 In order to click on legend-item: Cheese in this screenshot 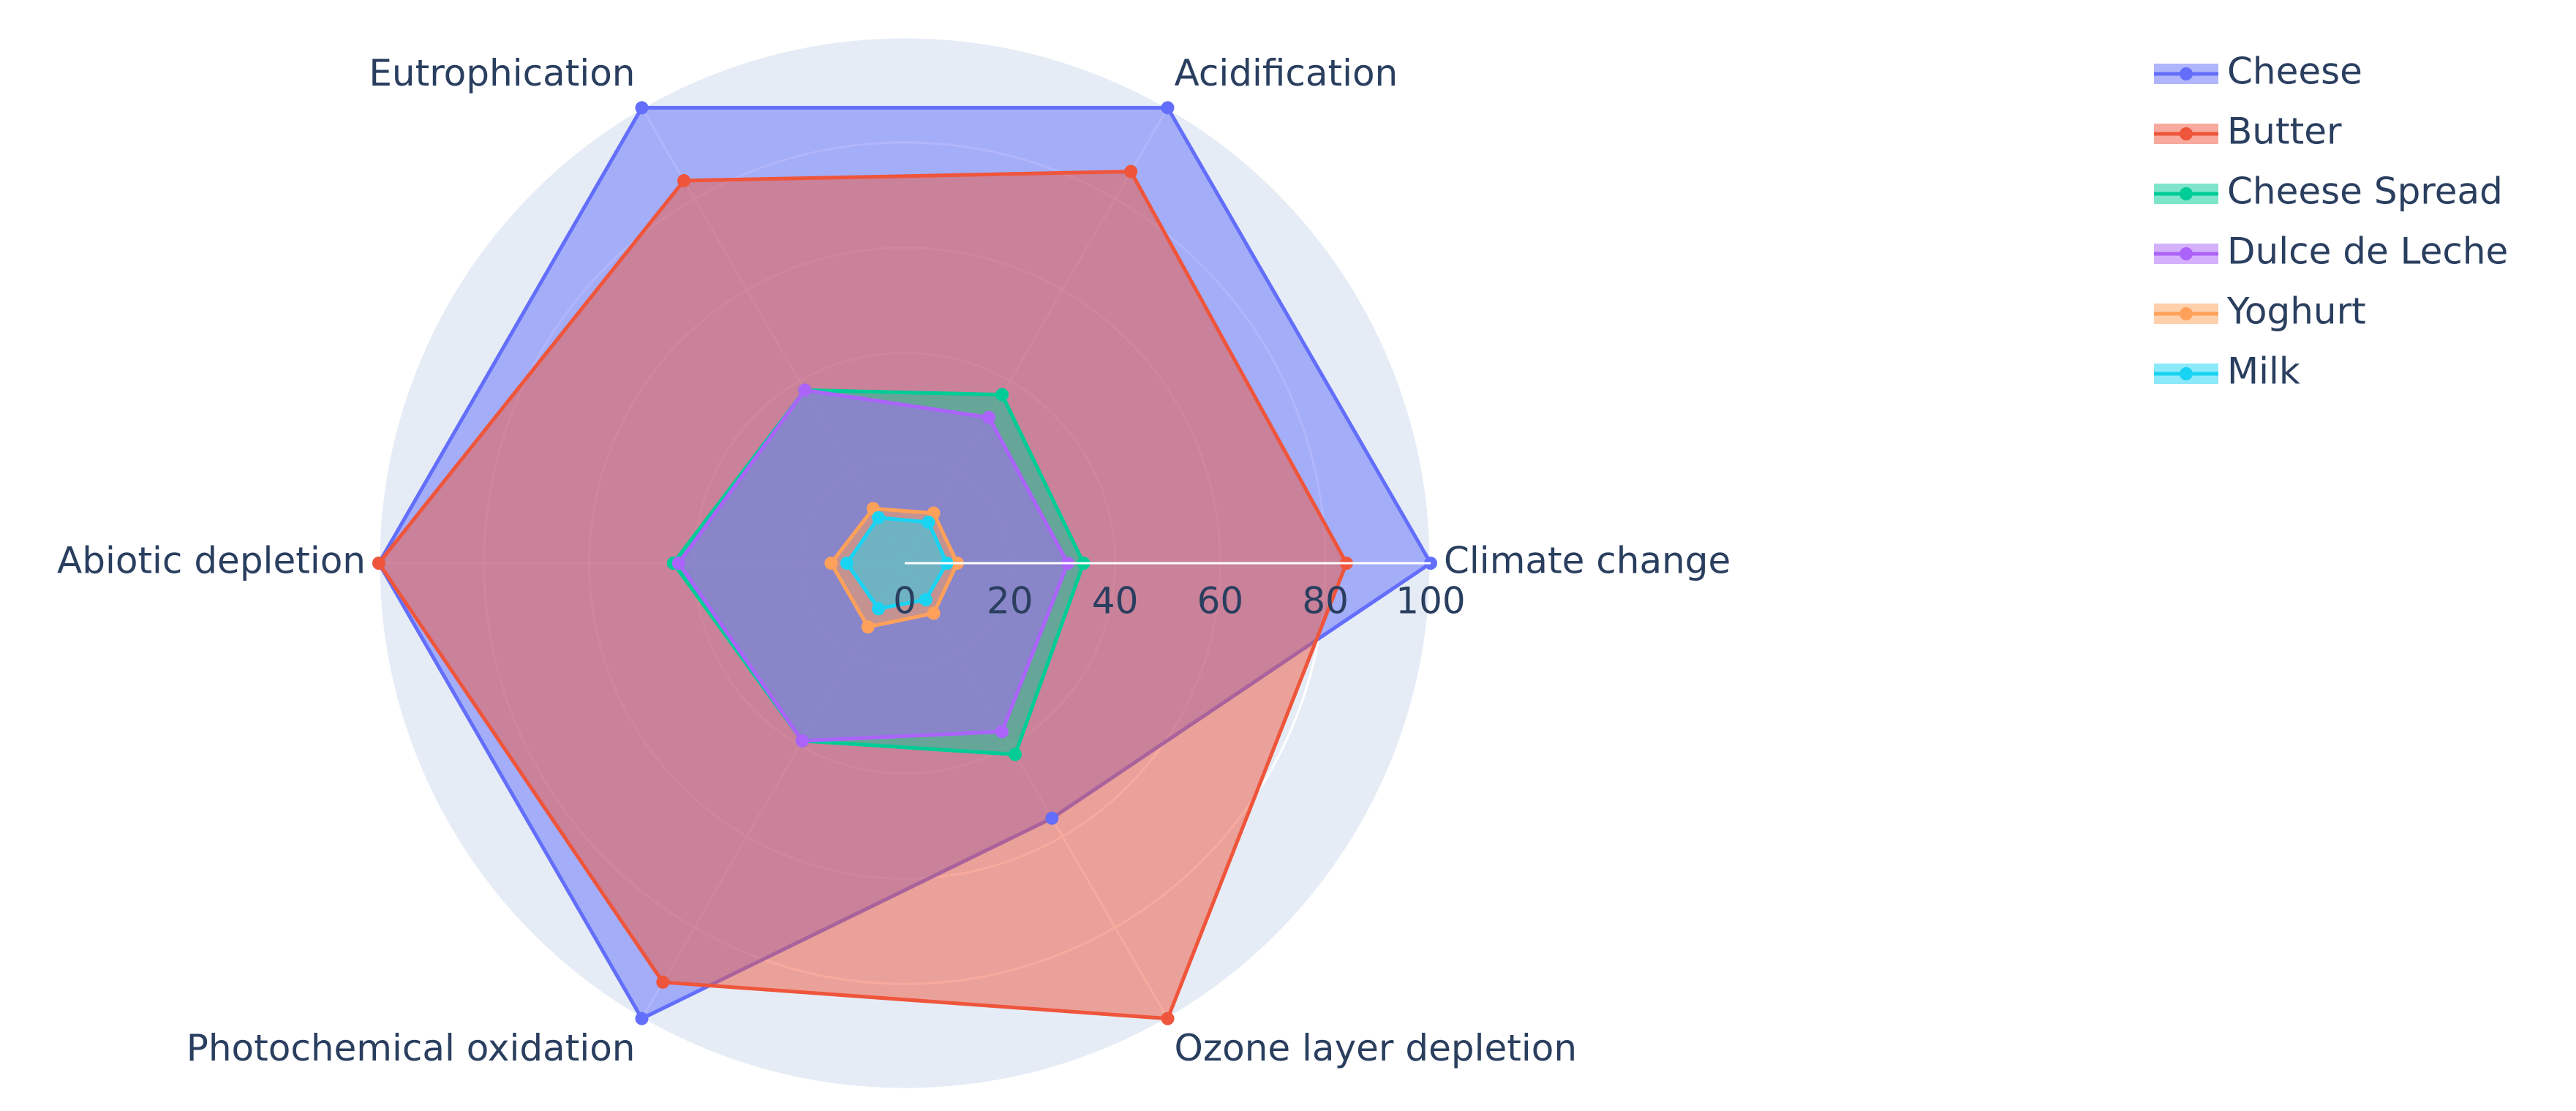, I will do `click(2258, 71)`.